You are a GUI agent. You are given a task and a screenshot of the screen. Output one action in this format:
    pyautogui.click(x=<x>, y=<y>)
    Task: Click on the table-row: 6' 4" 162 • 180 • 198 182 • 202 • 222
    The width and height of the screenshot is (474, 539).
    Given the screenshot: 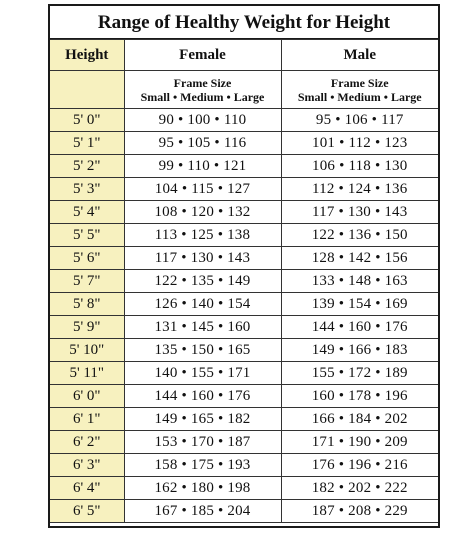 What is the action you would take?
    pyautogui.click(x=244, y=488)
    